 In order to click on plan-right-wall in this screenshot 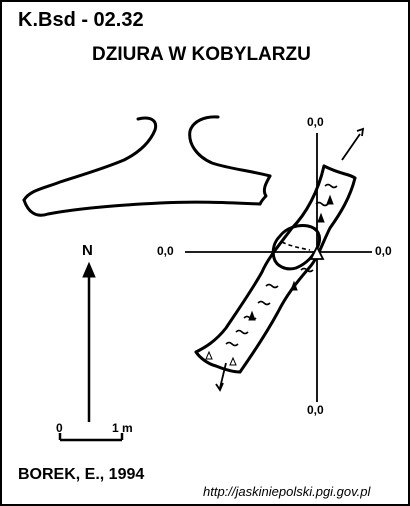, I will do `click(297, 275)`.